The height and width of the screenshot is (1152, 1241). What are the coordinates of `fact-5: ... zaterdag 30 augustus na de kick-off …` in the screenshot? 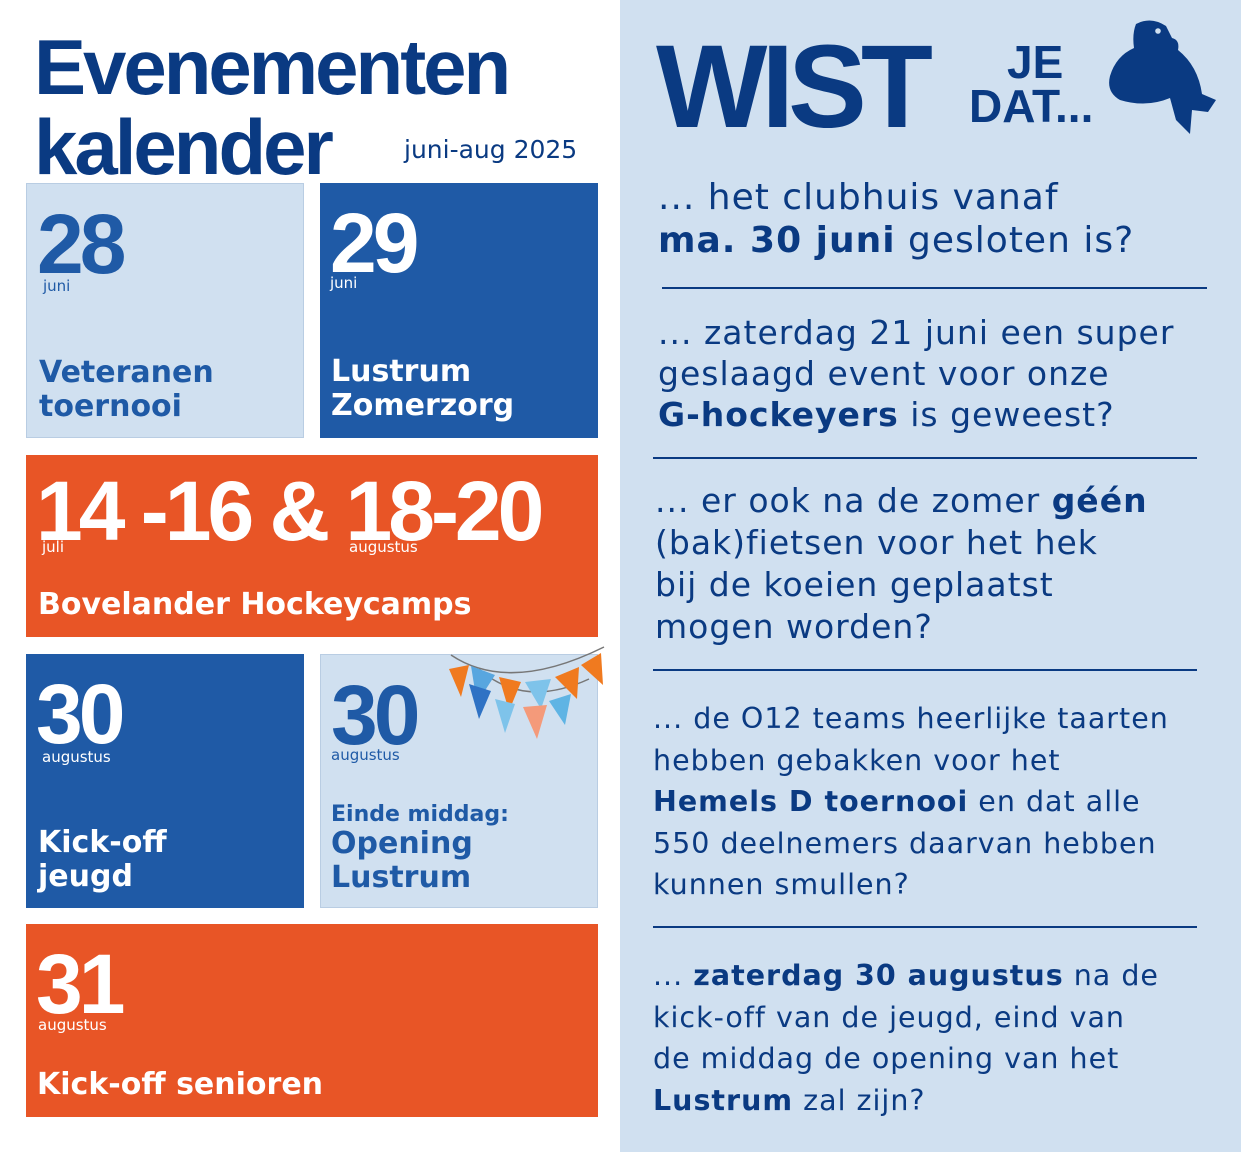 It's located at (906, 1038).